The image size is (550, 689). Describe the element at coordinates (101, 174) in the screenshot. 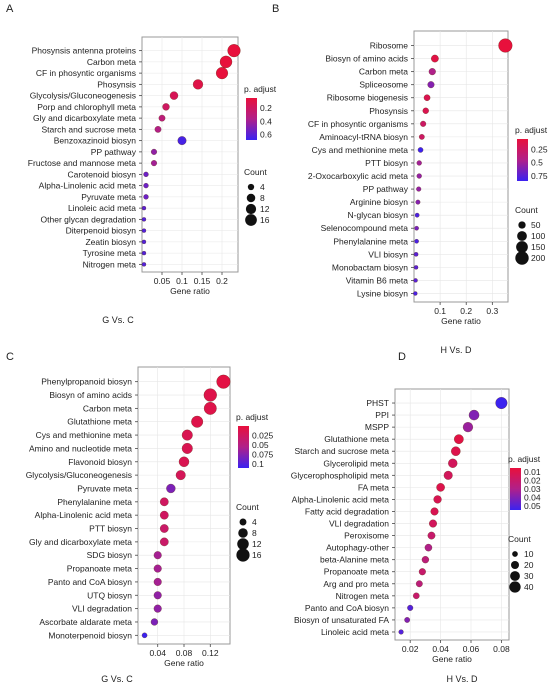

I see `term-label: Carotenoid biosyn` at that location.